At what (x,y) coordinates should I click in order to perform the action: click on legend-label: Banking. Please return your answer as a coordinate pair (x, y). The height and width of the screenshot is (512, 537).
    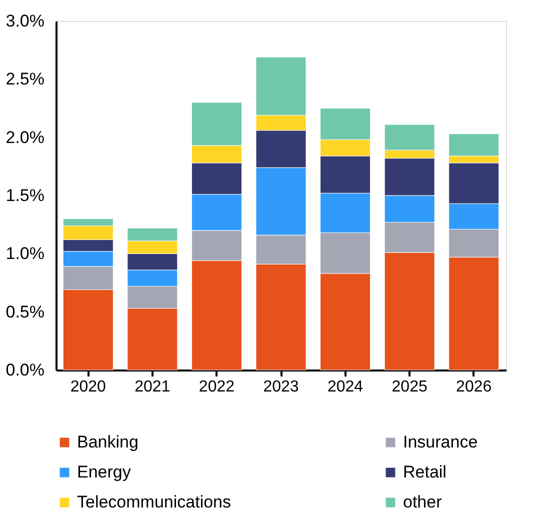
    Looking at the image, I should click on (107, 442).